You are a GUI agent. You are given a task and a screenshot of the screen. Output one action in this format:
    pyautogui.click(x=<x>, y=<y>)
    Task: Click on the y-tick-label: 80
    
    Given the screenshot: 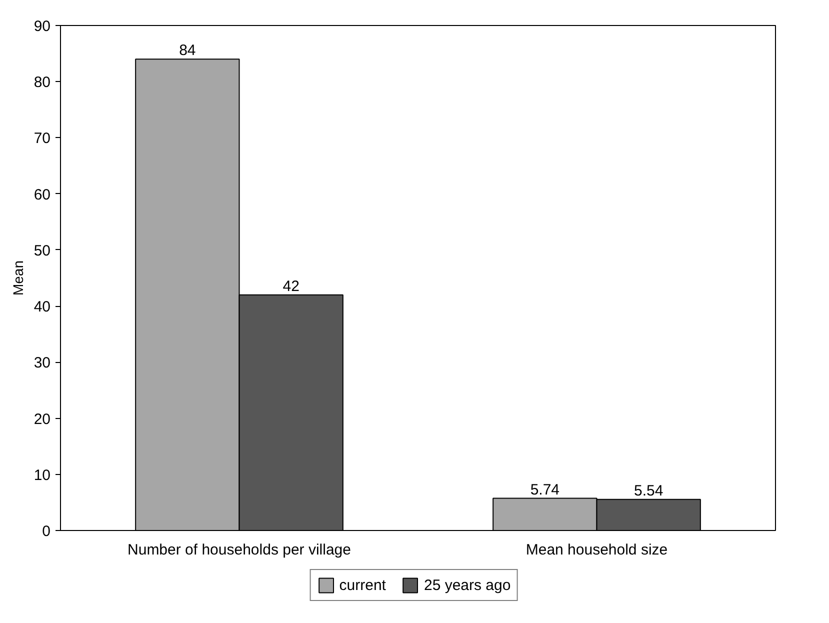 What is the action you would take?
    pyautogui.click(x=42, y=83)
    